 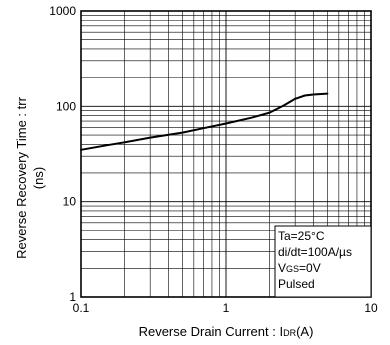 I want to click on x-tick-label: 0.1, so click(x=81, y=308).